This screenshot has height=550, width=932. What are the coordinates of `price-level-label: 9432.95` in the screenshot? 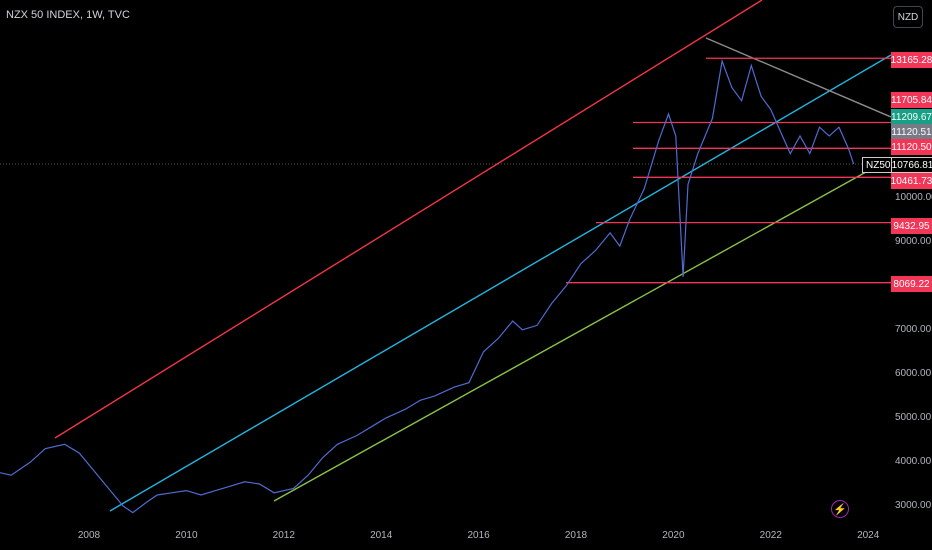 It's located at (911, 226).